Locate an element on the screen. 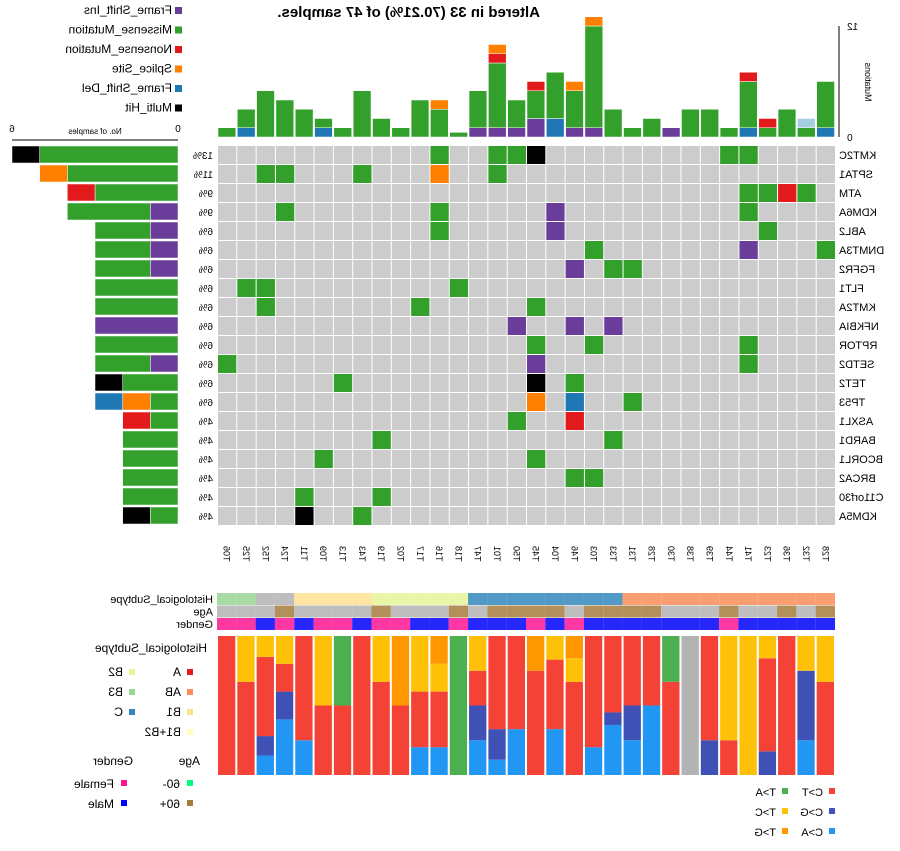 The width and height of the screenshot is (900, 851). legend-swatch is located at coordinates (124, 783).